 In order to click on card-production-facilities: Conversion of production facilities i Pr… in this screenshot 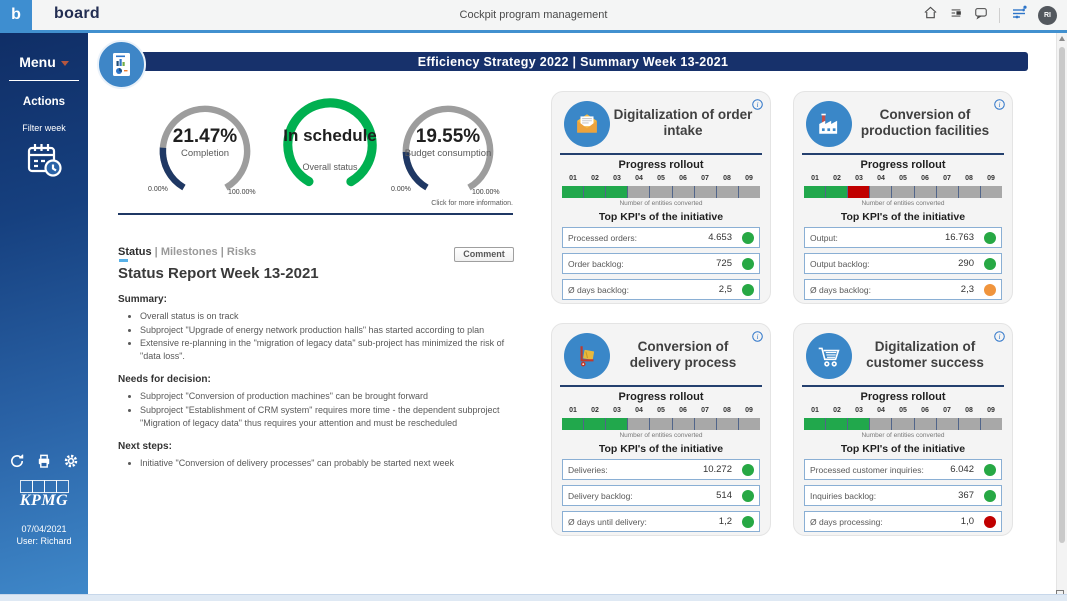, I will do `click(903, 197)`.